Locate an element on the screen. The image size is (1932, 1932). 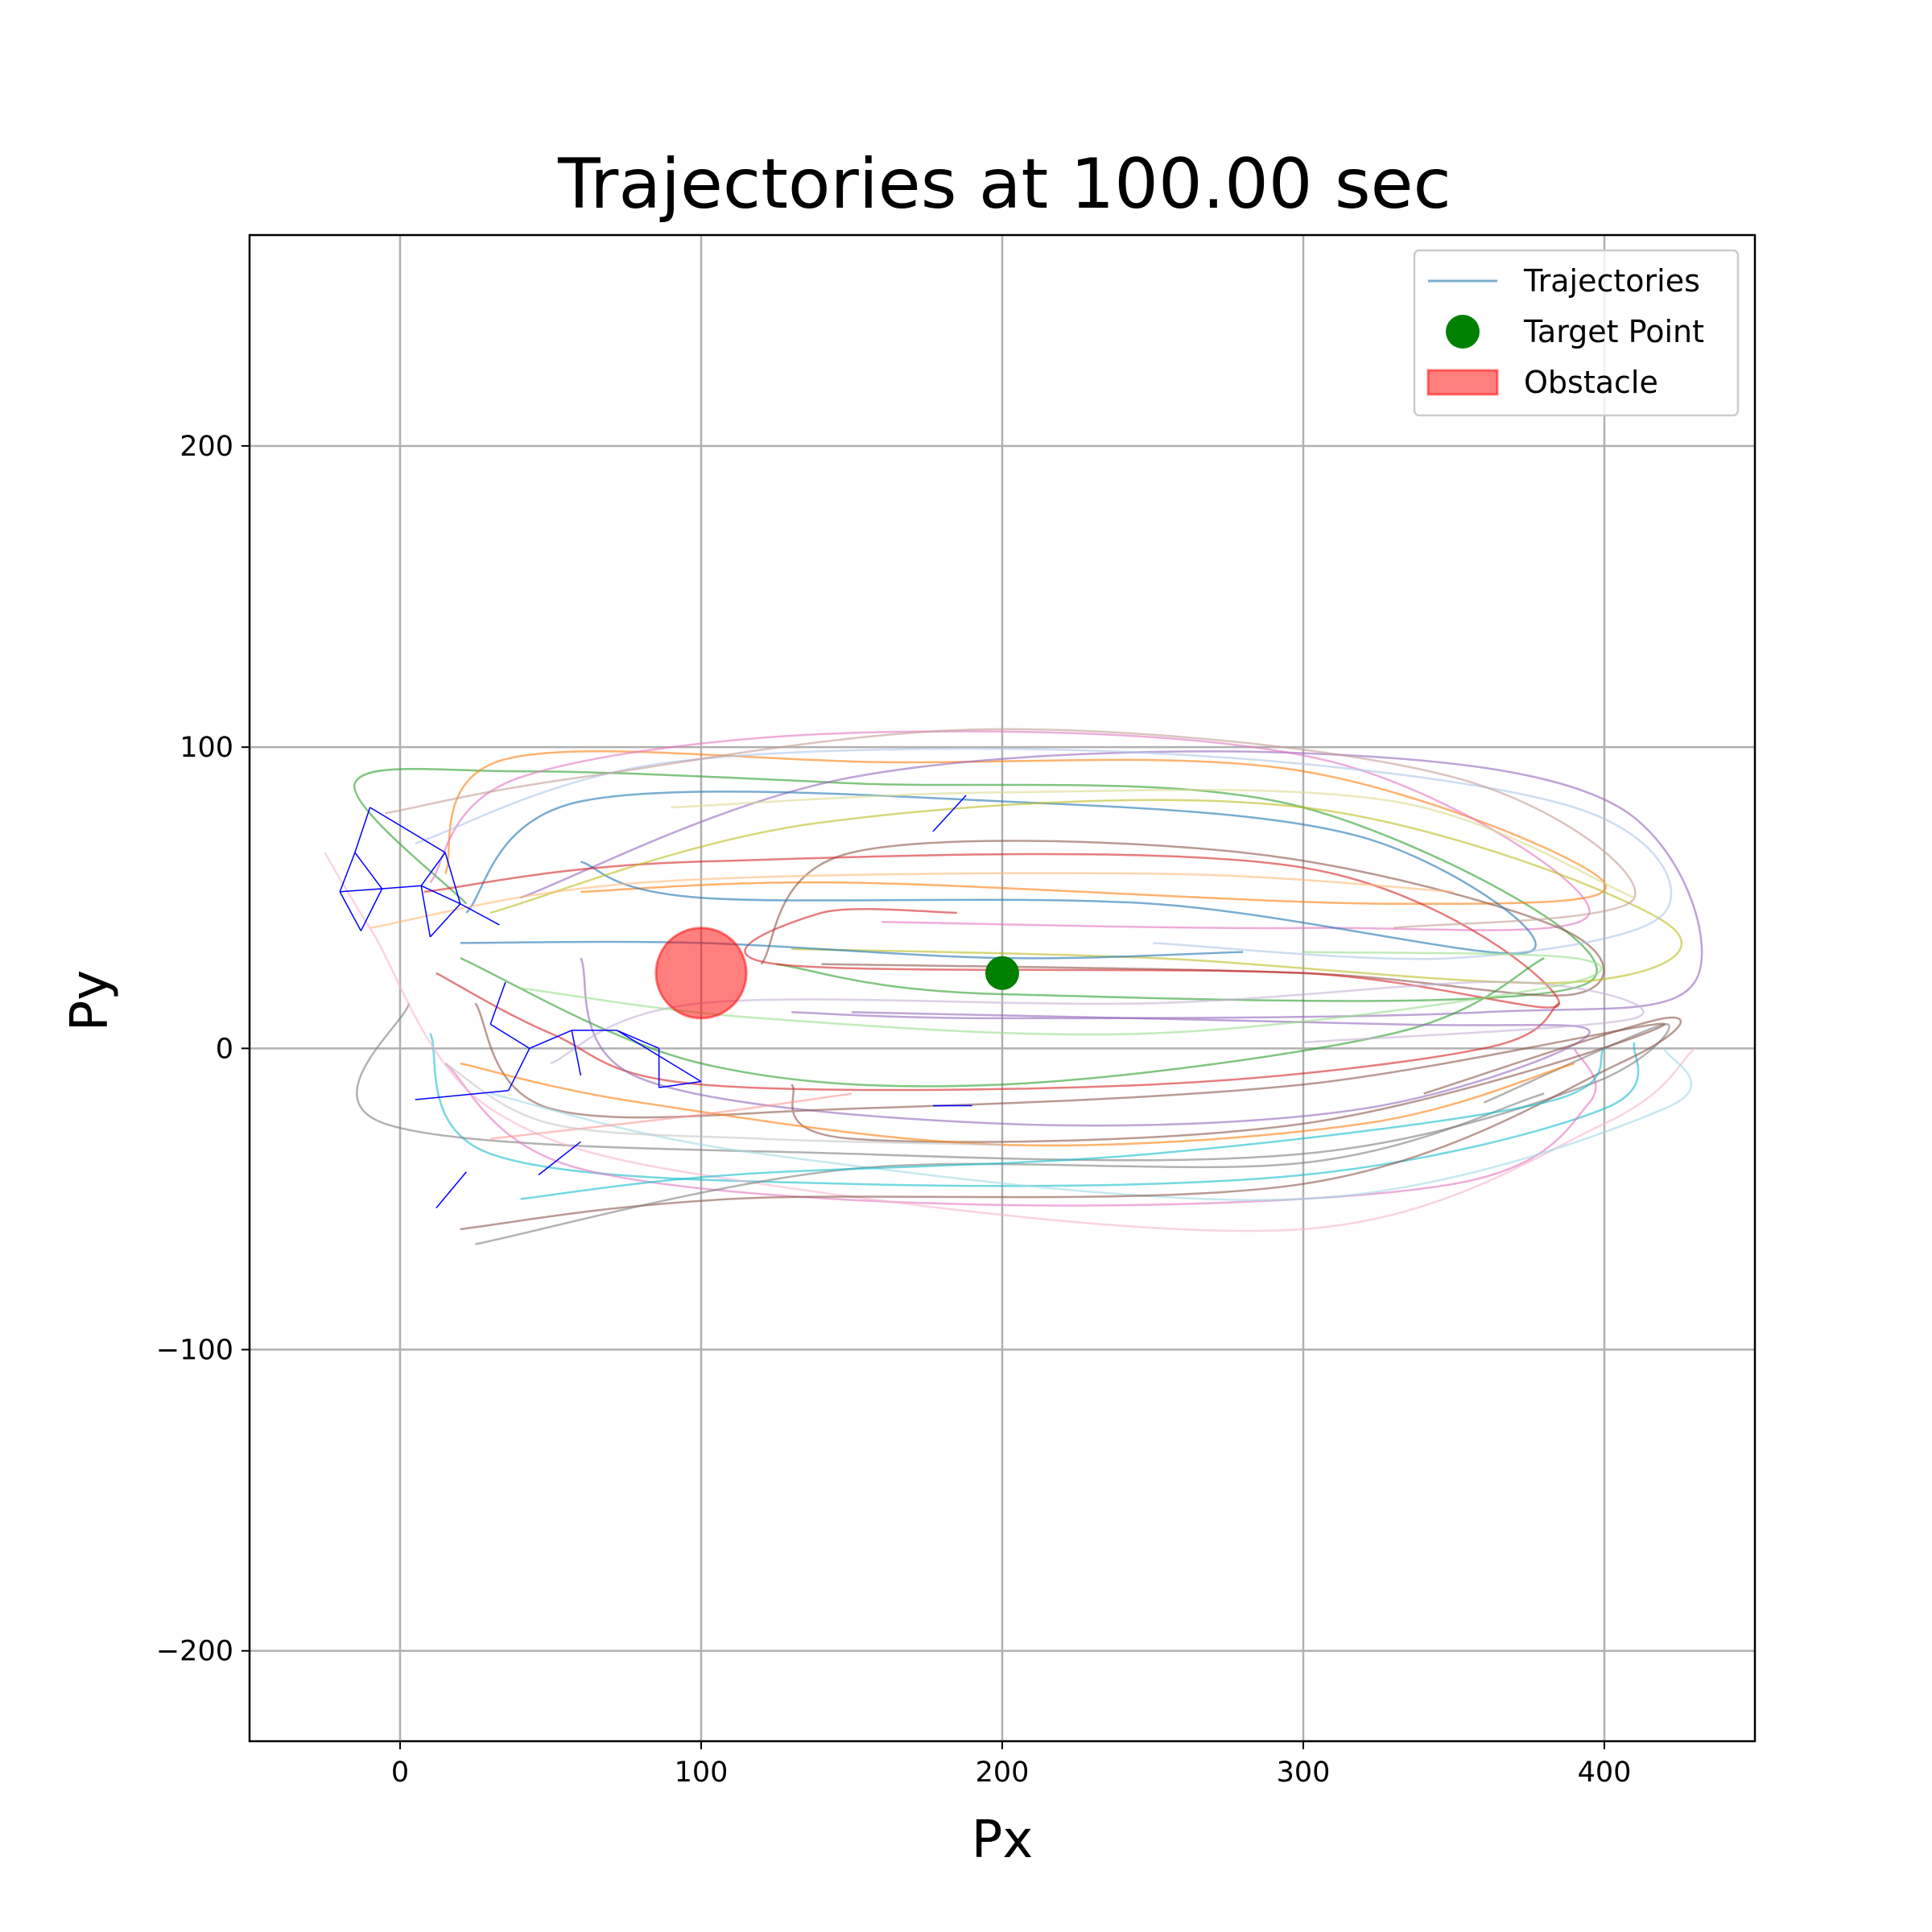
legend: Trajectories Target Point Obstacle is located at coordinates (1576, 333).